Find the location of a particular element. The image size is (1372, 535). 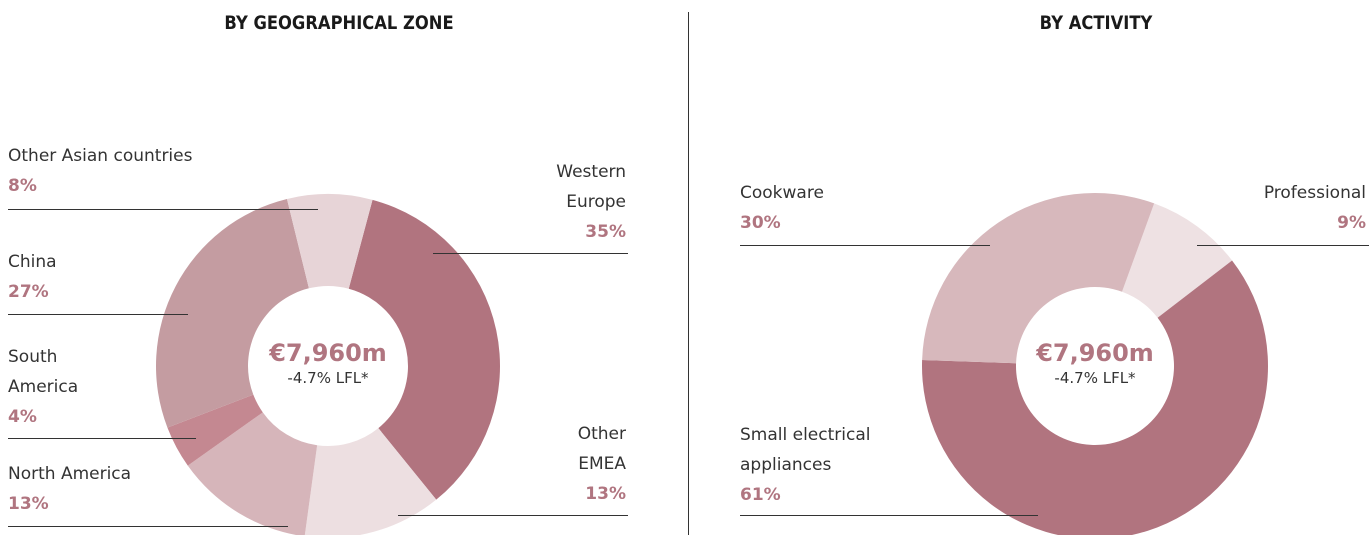

center-geo-sub: -4.7% LFL* is located at coordinates (328, 378).